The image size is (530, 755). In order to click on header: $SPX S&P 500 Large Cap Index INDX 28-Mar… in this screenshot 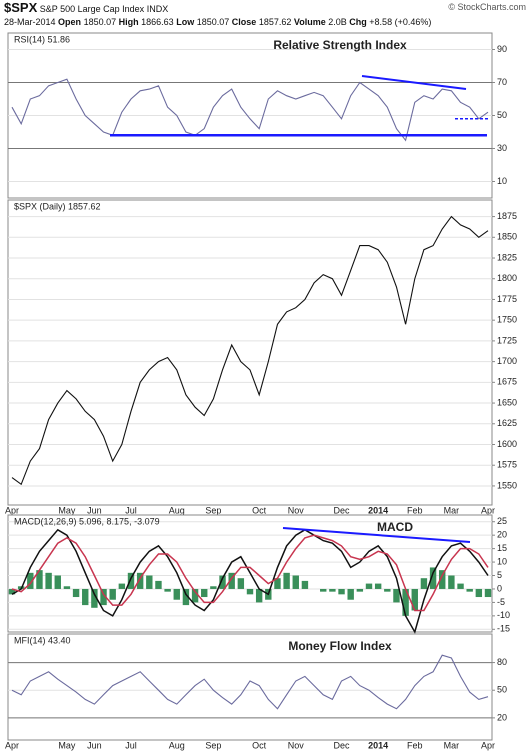, I will do `click(265, 15)`.